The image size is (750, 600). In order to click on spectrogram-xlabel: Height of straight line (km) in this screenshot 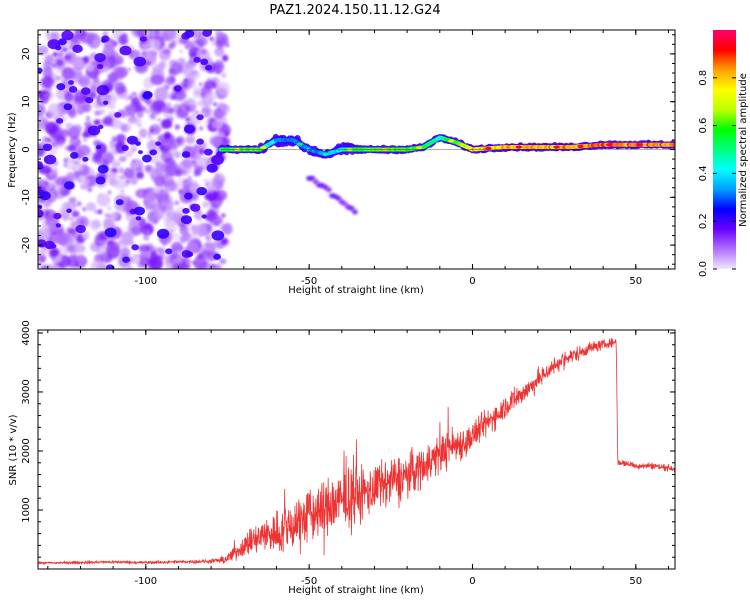, I will do `click(356, 290)`.